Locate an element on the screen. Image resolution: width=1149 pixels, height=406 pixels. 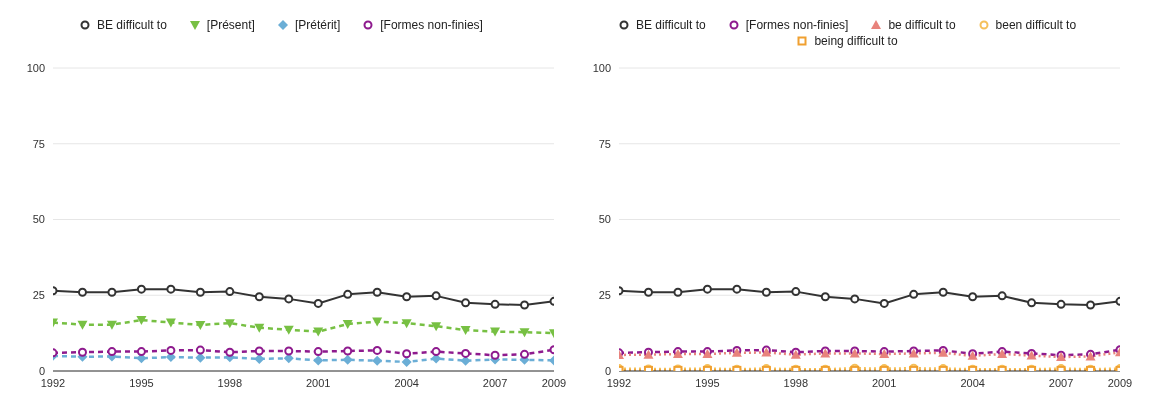
legend-label: [Prétérit] is located at coordinates (317, 25).